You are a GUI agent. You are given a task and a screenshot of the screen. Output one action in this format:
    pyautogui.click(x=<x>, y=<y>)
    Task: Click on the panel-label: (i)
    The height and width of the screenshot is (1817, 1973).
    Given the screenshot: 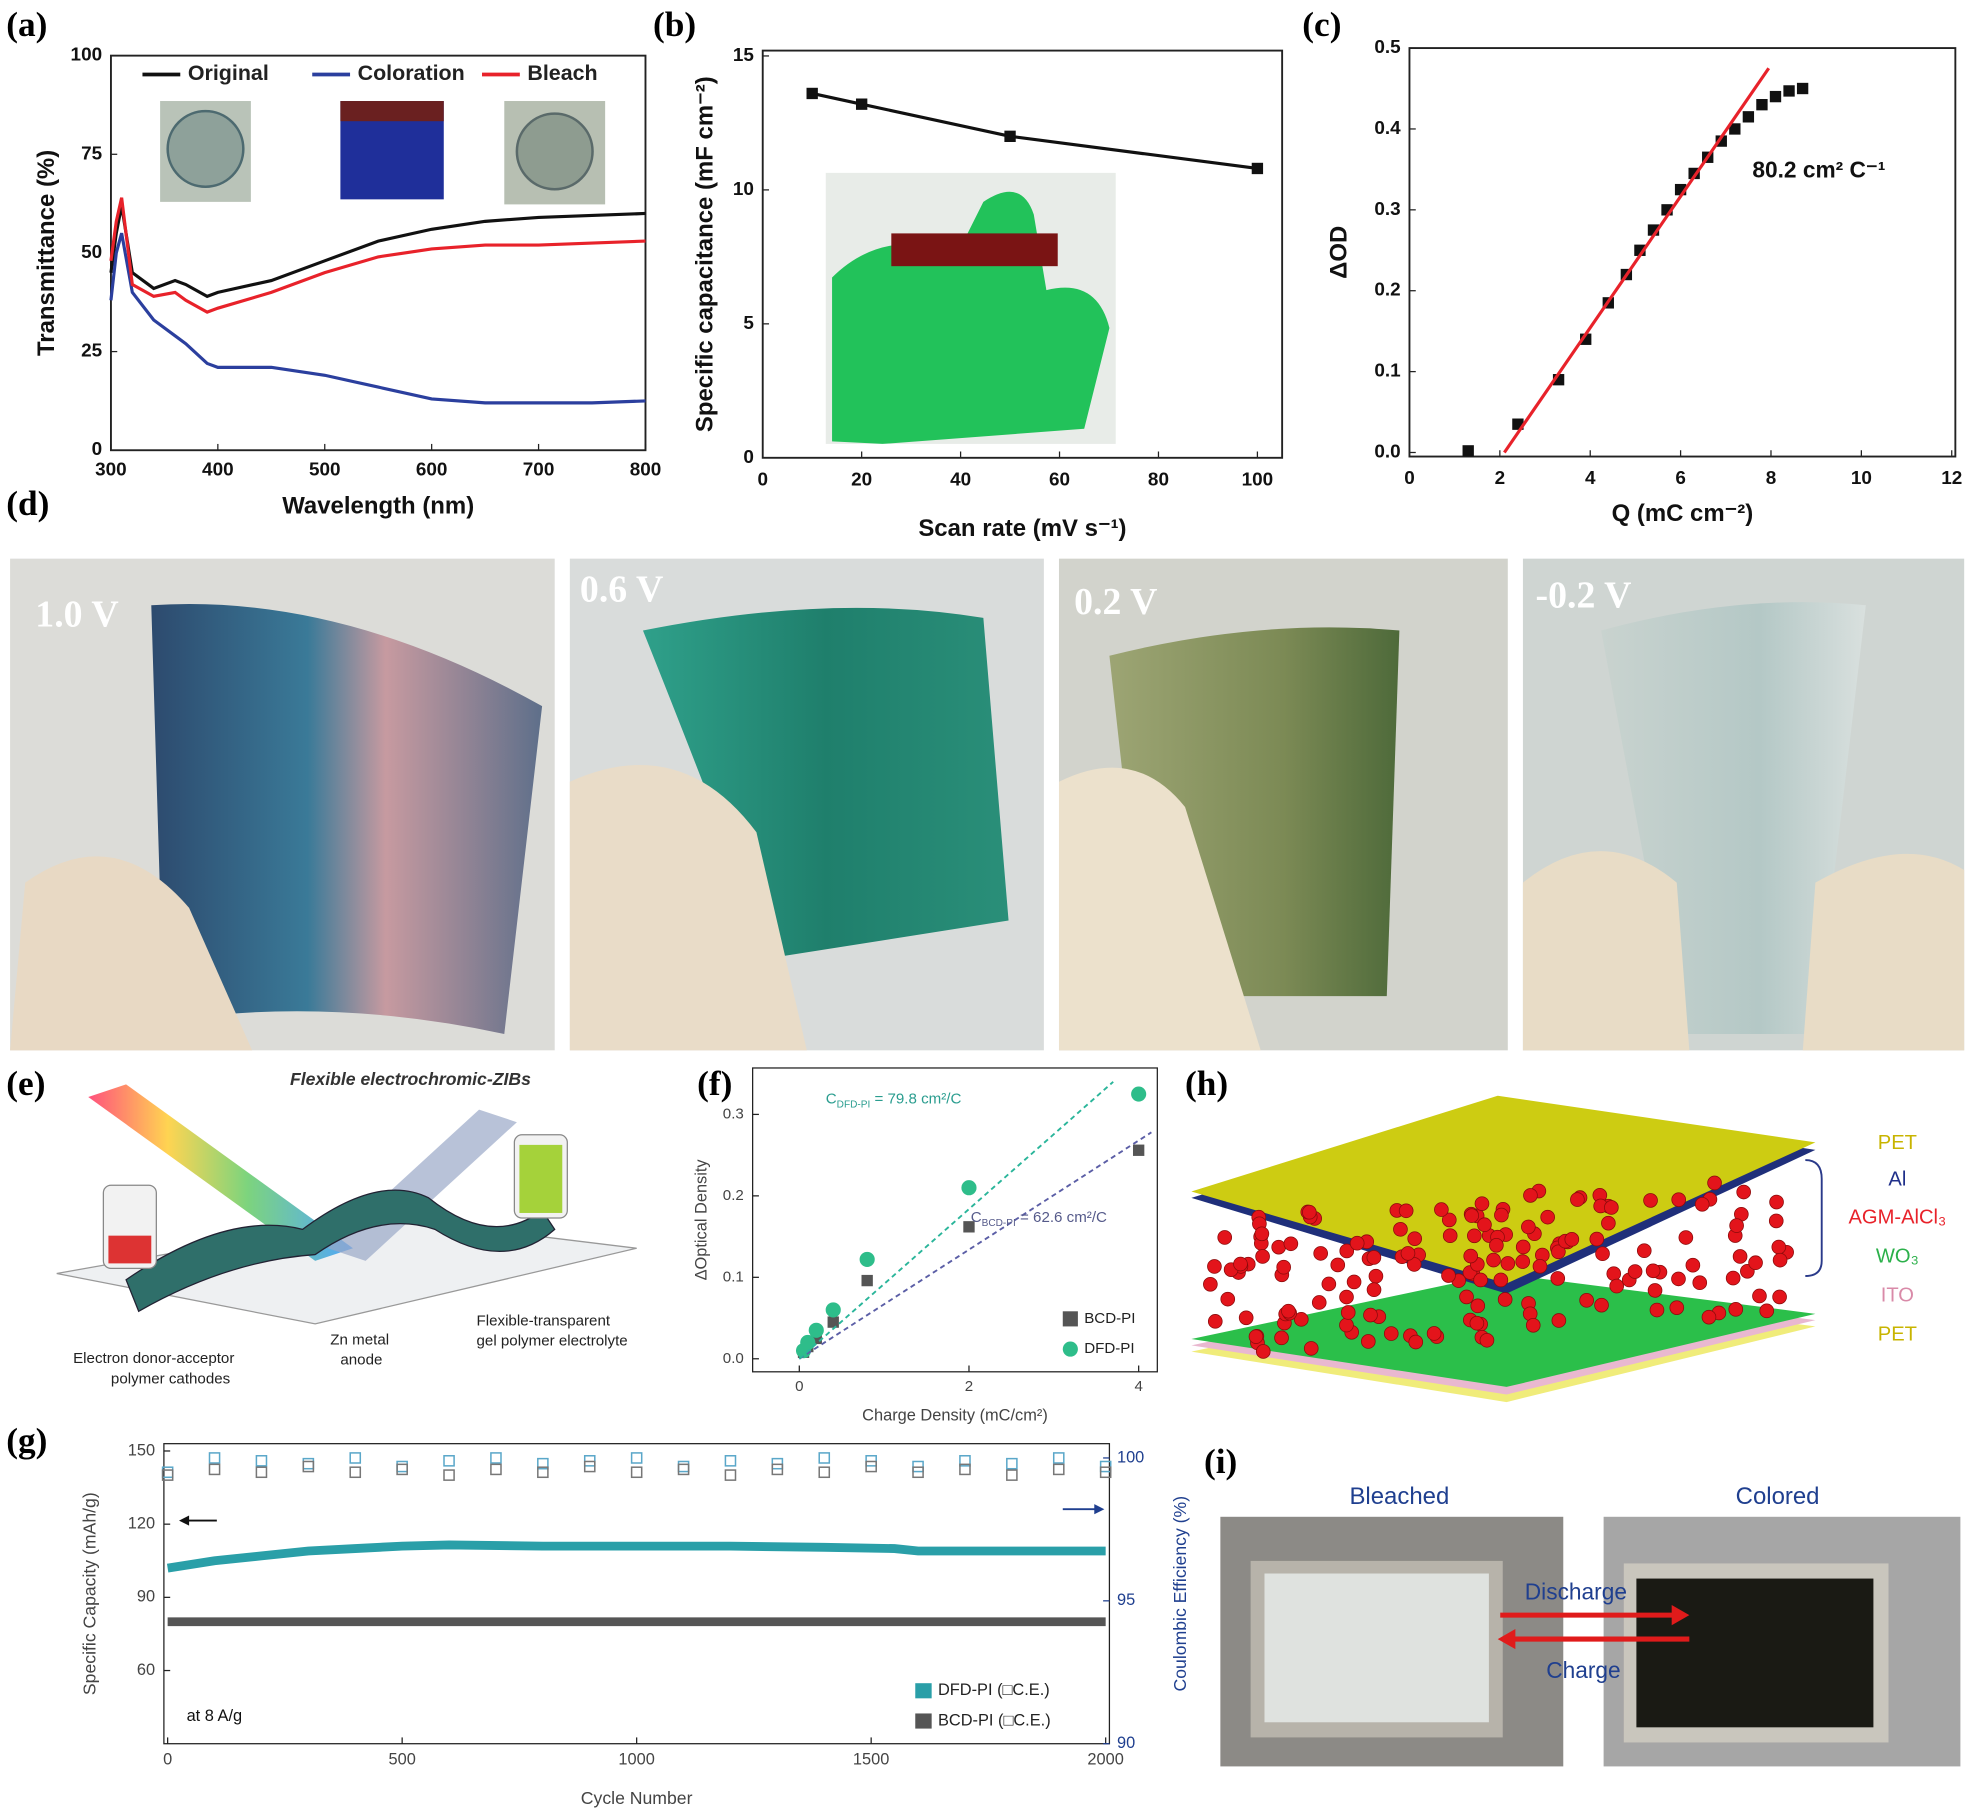 What is the action you would take?
    pyautogui.click(x=1220, y=1461)
    